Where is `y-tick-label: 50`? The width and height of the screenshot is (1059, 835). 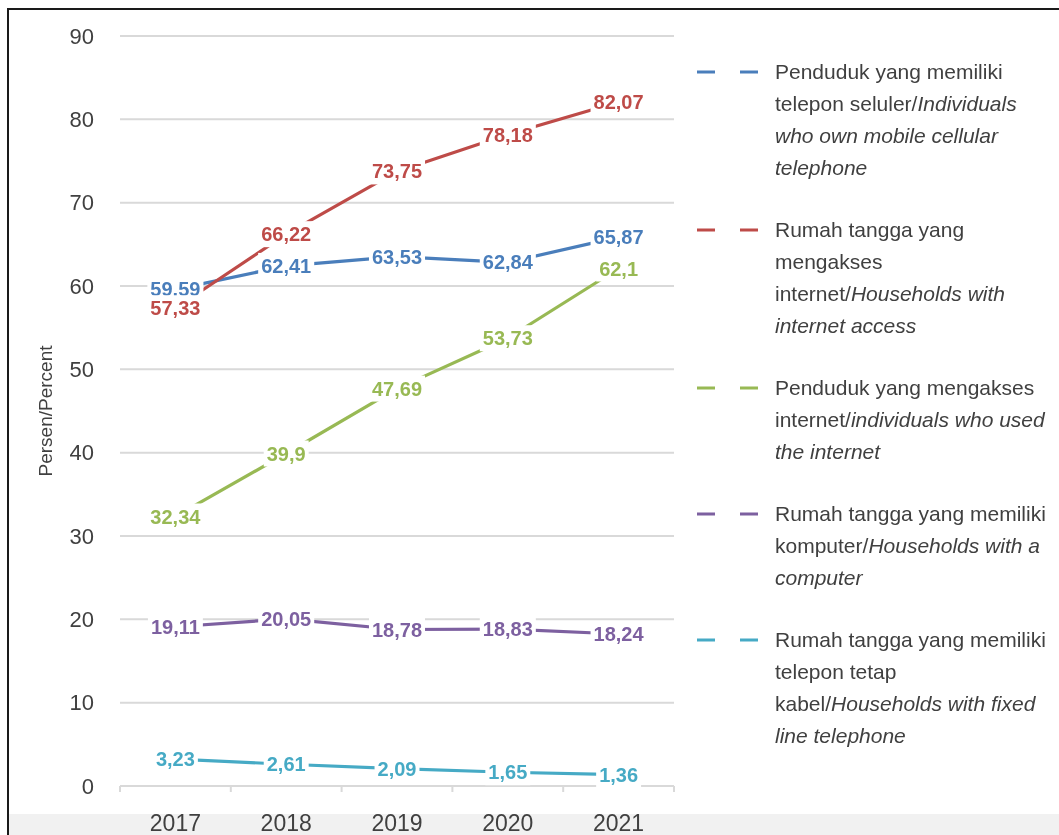
y-tick-label: 50 is located at coordinates (81, 370).